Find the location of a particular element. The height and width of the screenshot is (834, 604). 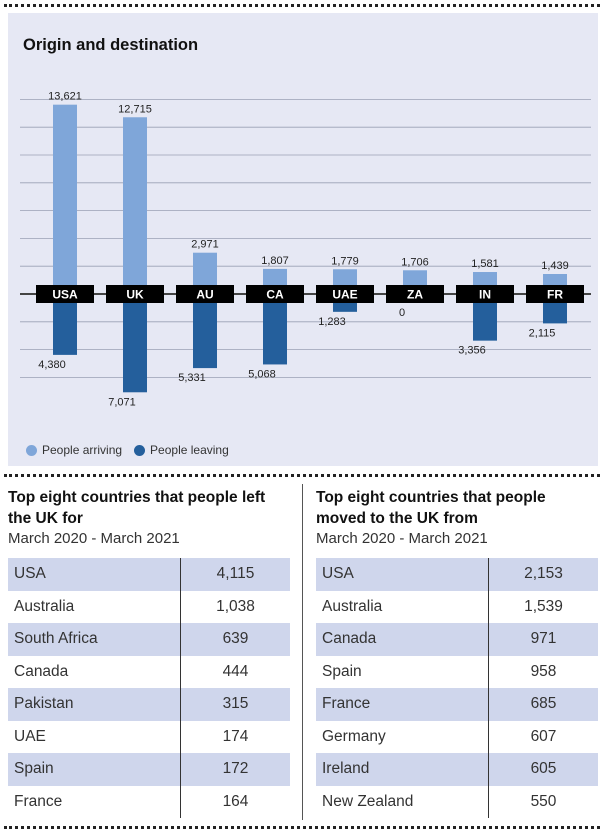

value-cell: 315 is located at coordinates (235, 704).